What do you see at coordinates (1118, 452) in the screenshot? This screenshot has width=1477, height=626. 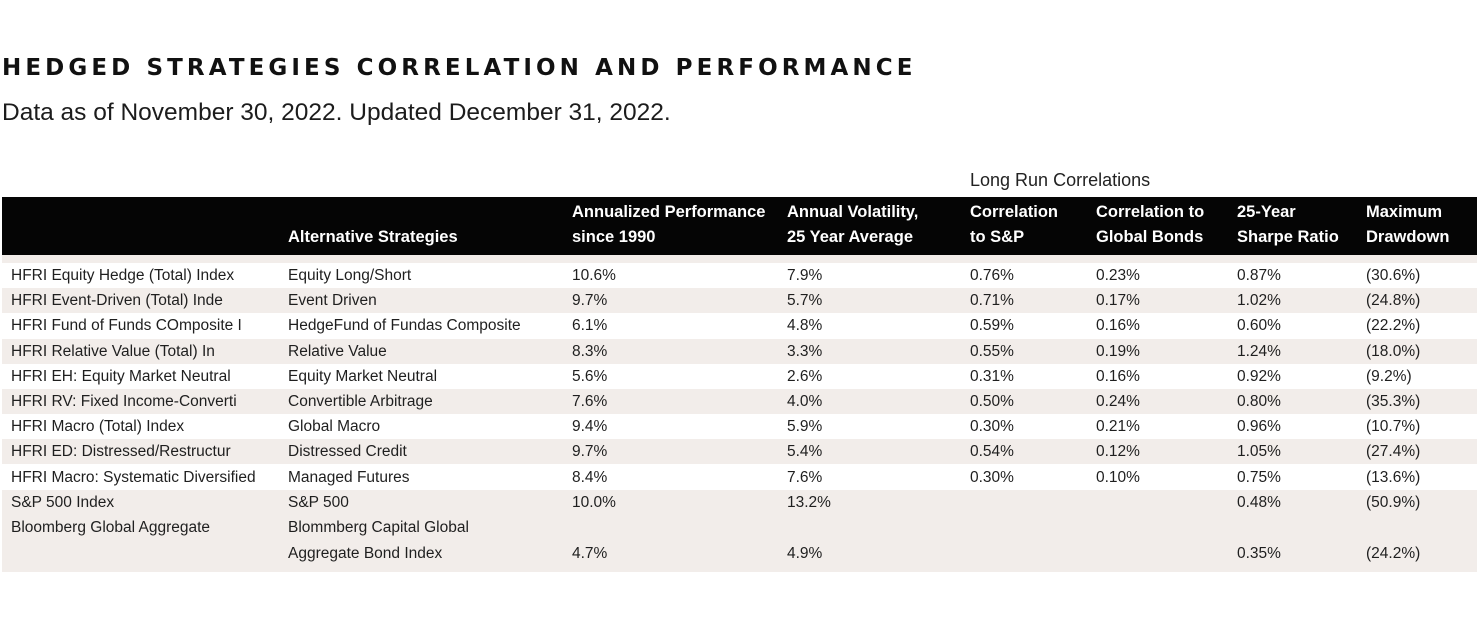 I see `cell-correlation-bonds: 0.12%` at bounding box center [1118, 452].